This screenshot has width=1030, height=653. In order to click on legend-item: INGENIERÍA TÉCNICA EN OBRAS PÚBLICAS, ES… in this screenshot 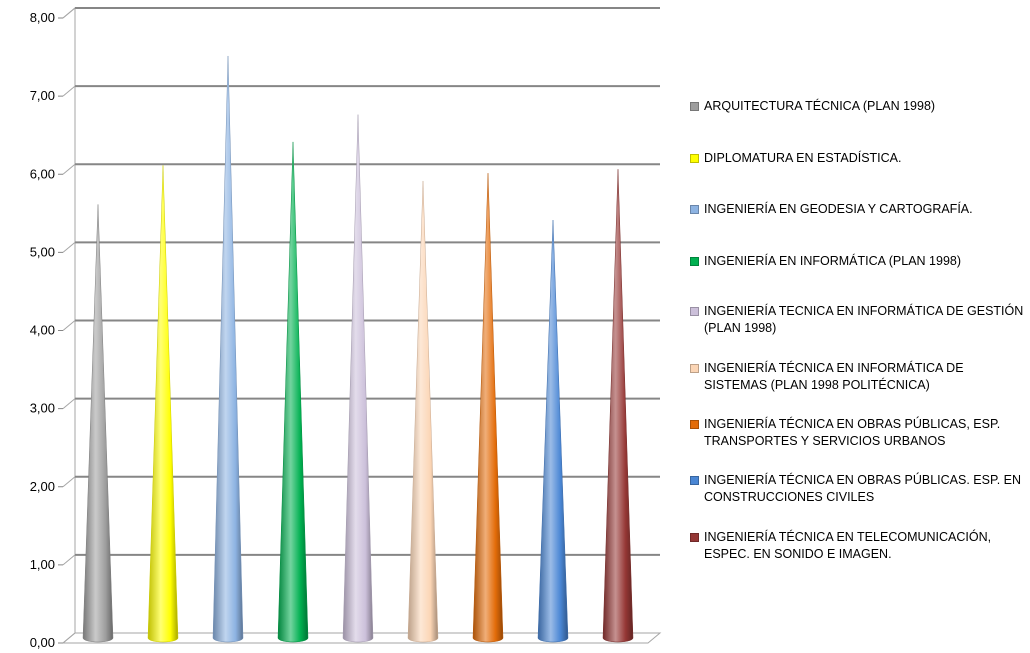, I will do `click(859, 433)`.